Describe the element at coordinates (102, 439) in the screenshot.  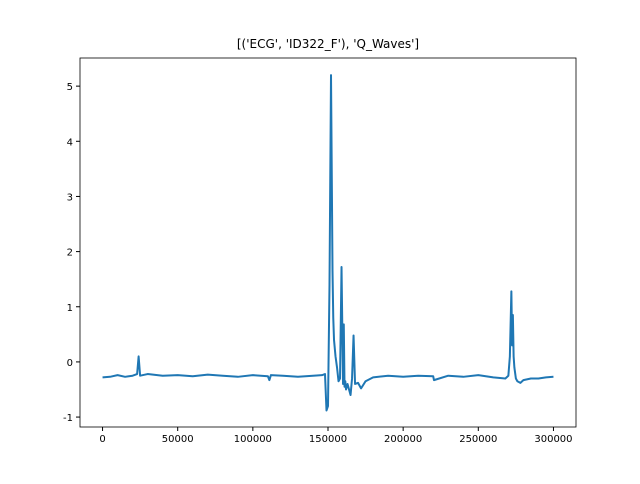
I see `x-tick-label: 0` at that location.